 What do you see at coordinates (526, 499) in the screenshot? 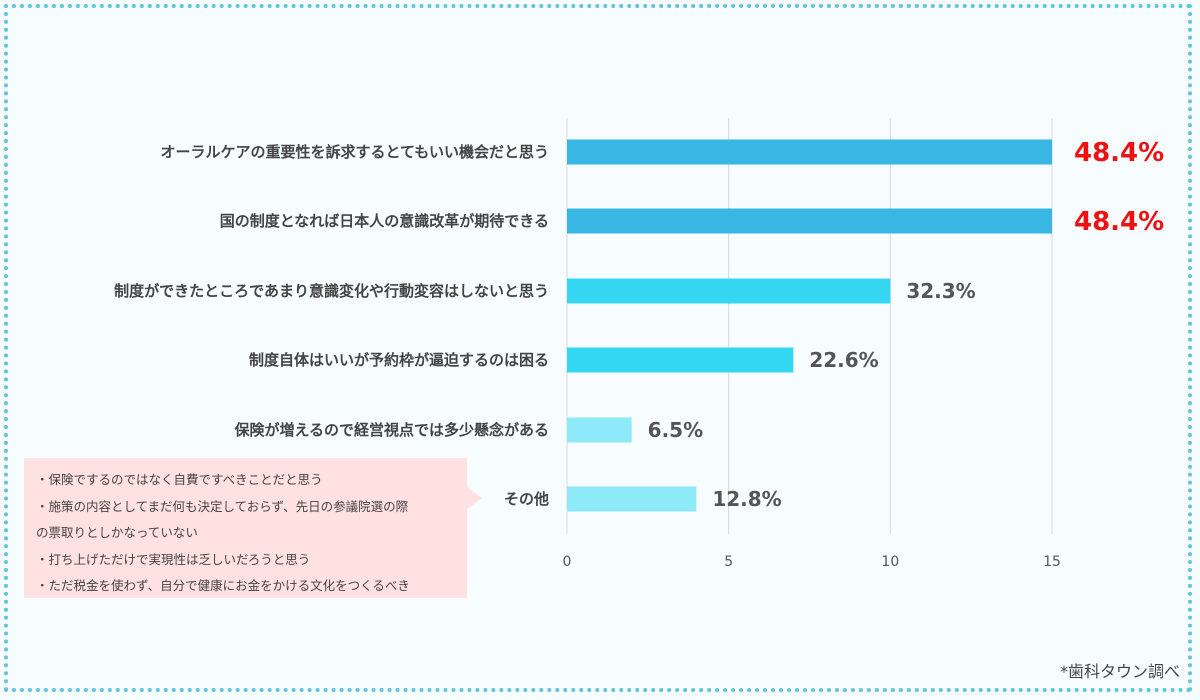
I see `category-label: その他` at bounding box center [526, 499].